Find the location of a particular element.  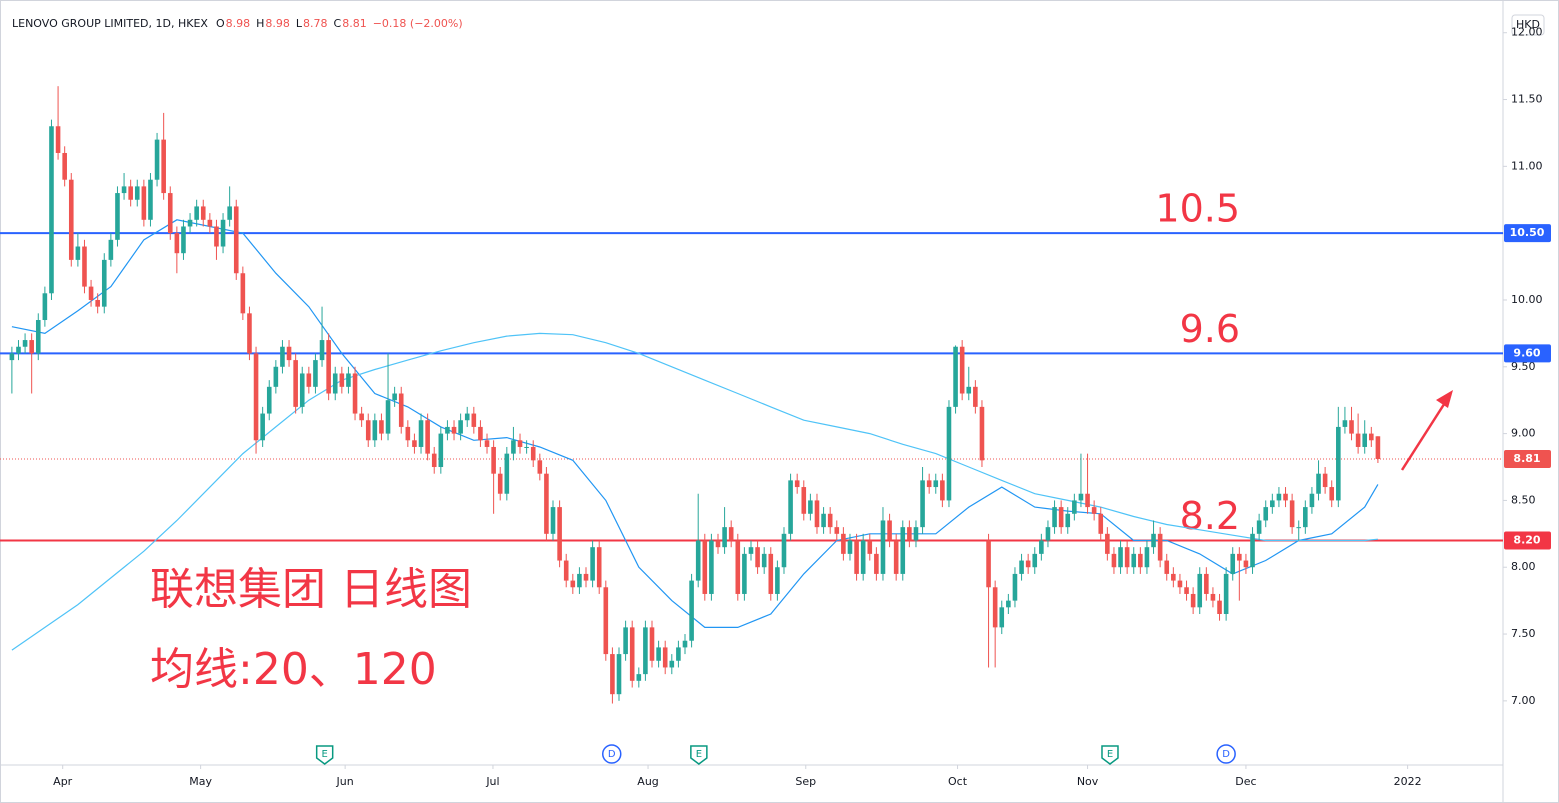

event-icon is located at coordinates (1226, 754).